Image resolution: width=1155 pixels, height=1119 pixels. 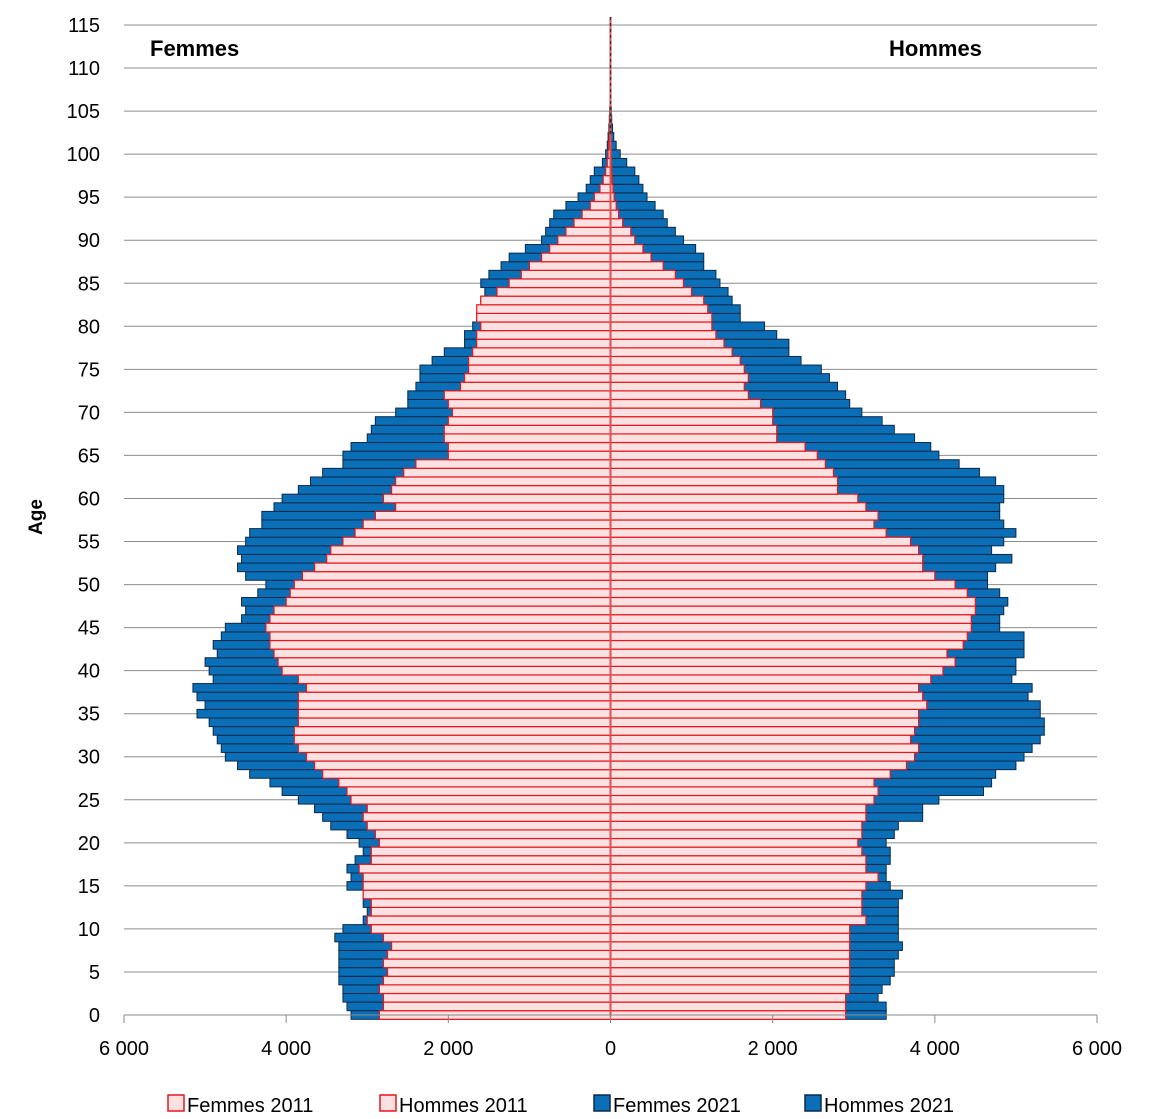 What do you see at coordinates (89, 629) in the screenshot?
I see `y-tick-label: 45` at bounding box center [89, 629].